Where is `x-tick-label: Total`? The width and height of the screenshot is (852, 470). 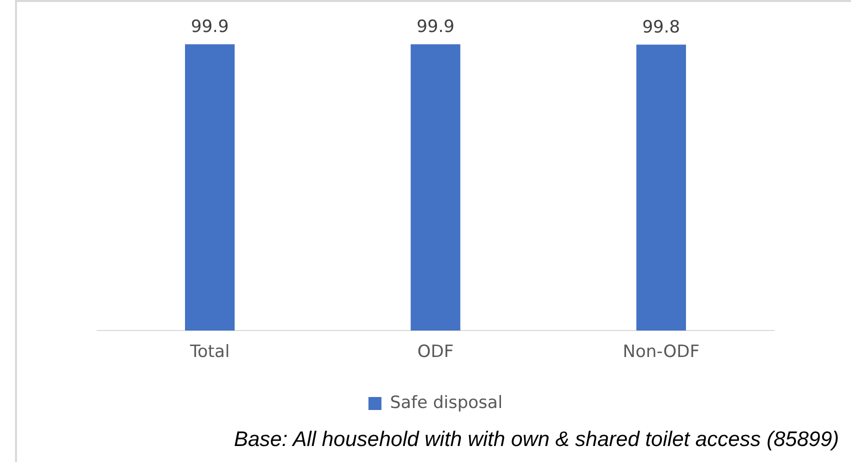
x-tick-label: Total is located at coordinates (209, 352).